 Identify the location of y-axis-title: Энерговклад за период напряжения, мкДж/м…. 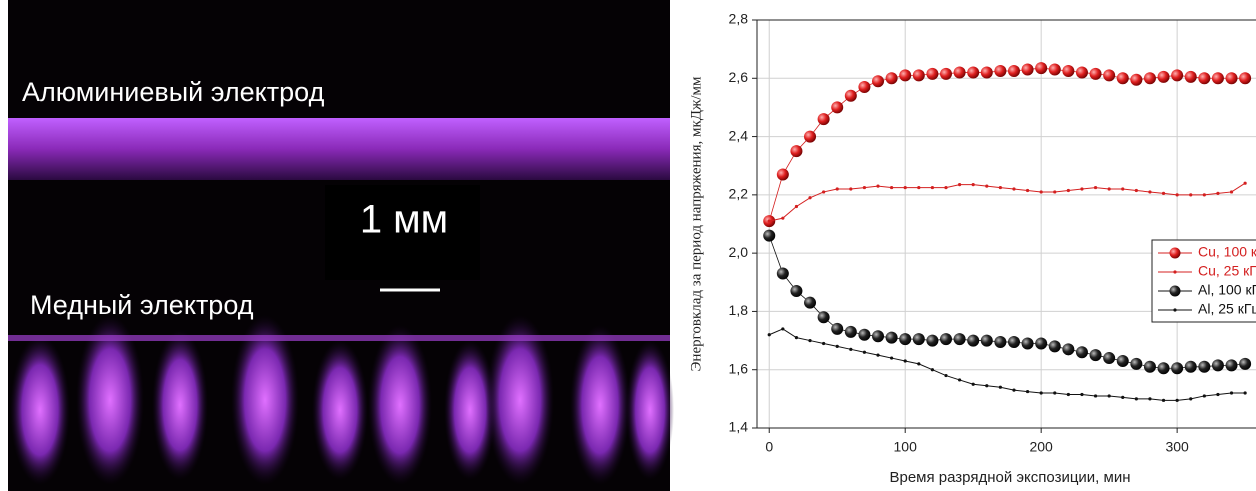
(696, 223).